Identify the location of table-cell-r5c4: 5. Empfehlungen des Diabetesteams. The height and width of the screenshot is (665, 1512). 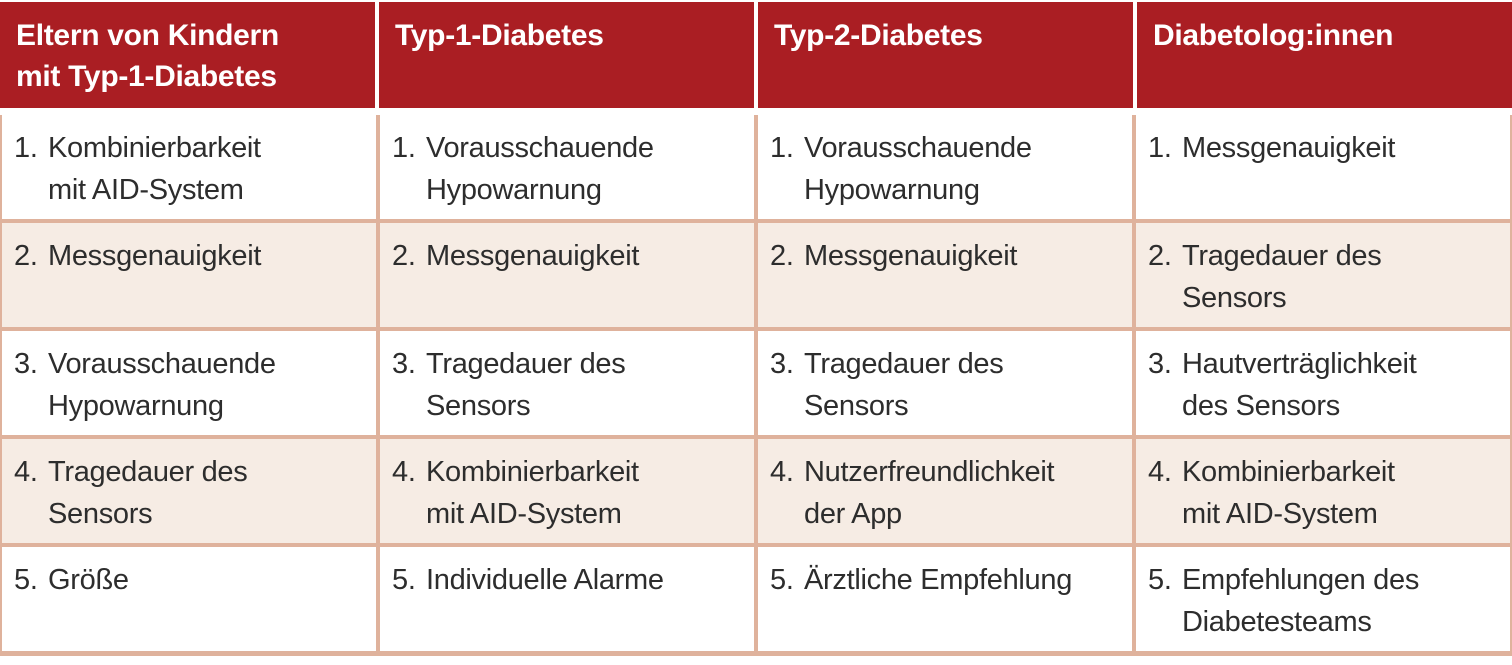
(1323, 599).